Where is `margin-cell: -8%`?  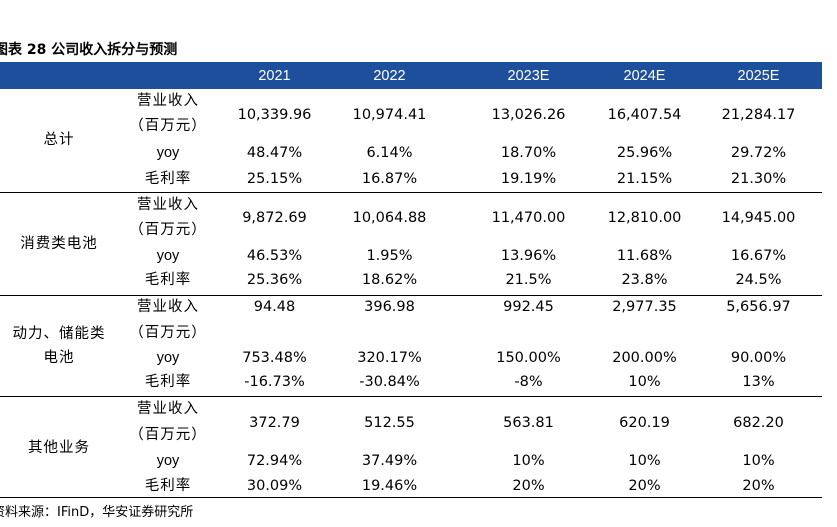 margin-cell: -8% is located at coordinates (528, 382).